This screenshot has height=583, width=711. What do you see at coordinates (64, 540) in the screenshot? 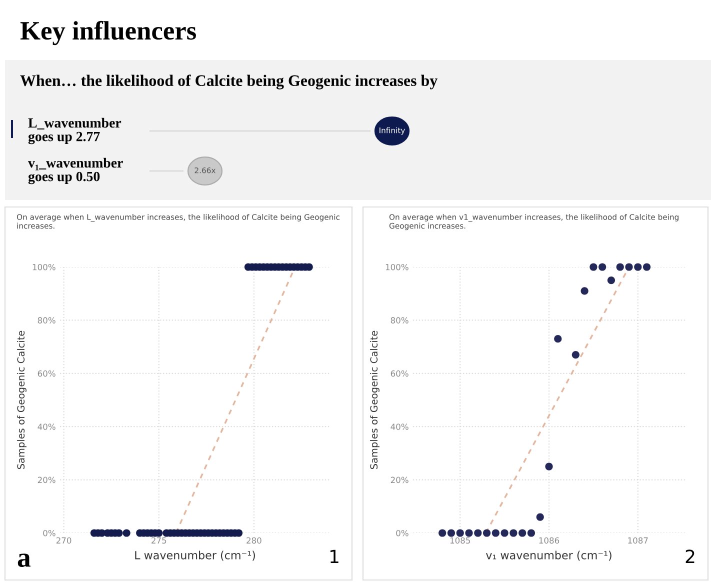
I see `x-tick-label: 270` at bounding box center [64, 540].